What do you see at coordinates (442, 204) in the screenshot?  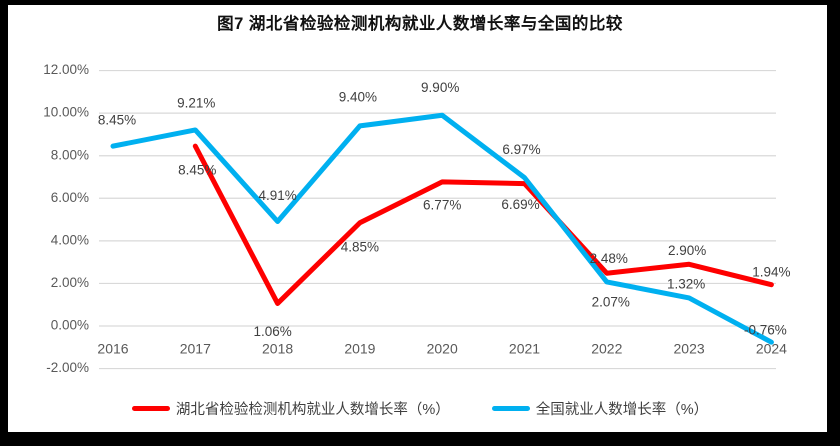 I see `data-label: 6.77%` at bounding box center [442, 204].